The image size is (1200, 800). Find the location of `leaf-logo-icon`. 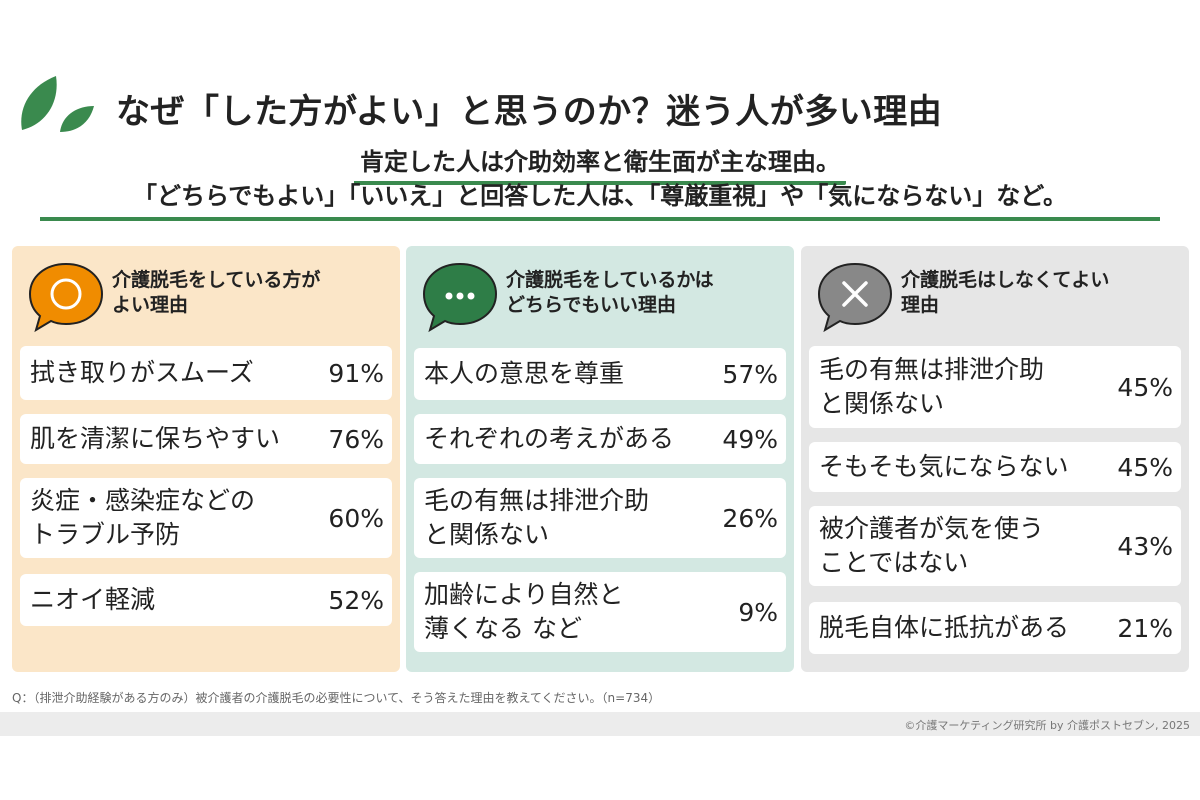

leaf-logo-icon is located at coordinates (57, 104).